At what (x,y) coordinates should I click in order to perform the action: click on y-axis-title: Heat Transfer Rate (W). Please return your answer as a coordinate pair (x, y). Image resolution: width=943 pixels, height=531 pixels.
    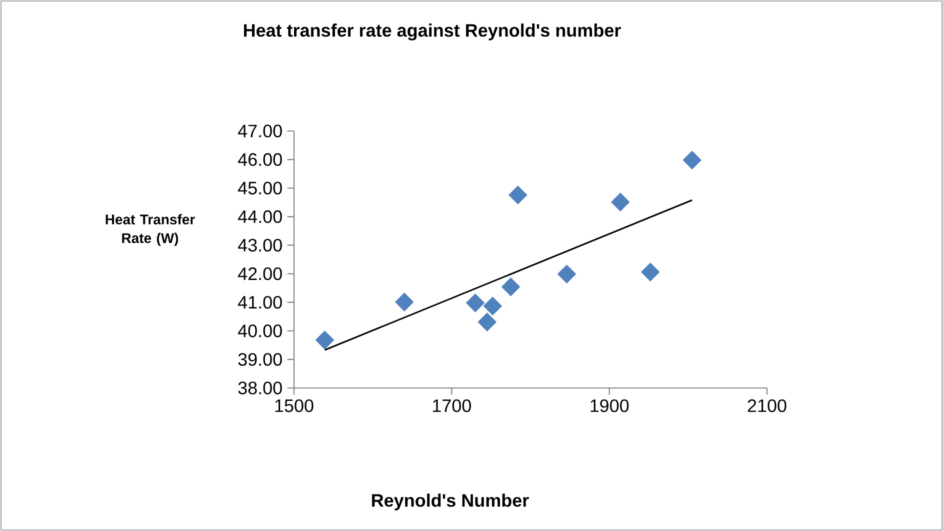
    Looking at the image, I should click on (150, 230).